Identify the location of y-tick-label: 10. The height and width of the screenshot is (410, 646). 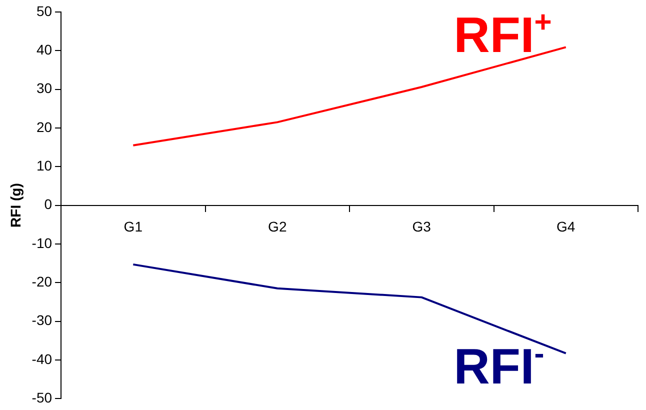
(44, 166).